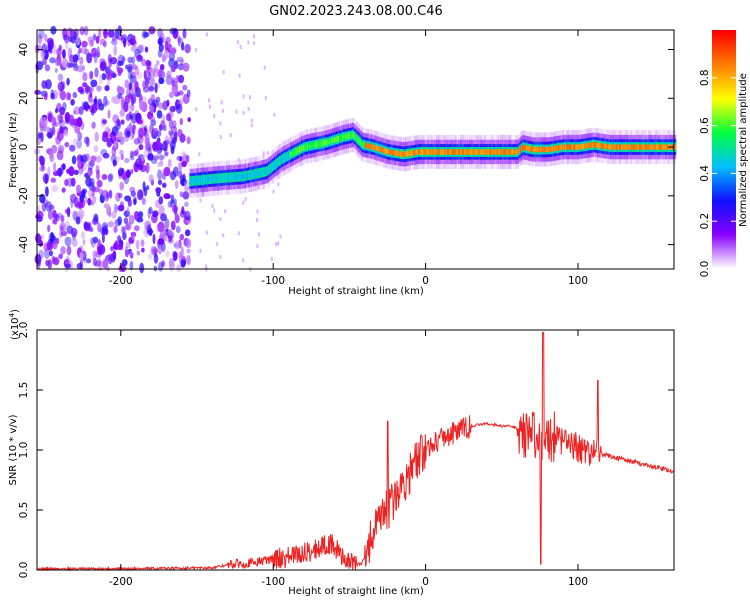  What do you see at coordinates (13, 150) in the screenshot?
I see `spectrogram-y-label: Frequency (Hz)` at bounding box center [13, 150].